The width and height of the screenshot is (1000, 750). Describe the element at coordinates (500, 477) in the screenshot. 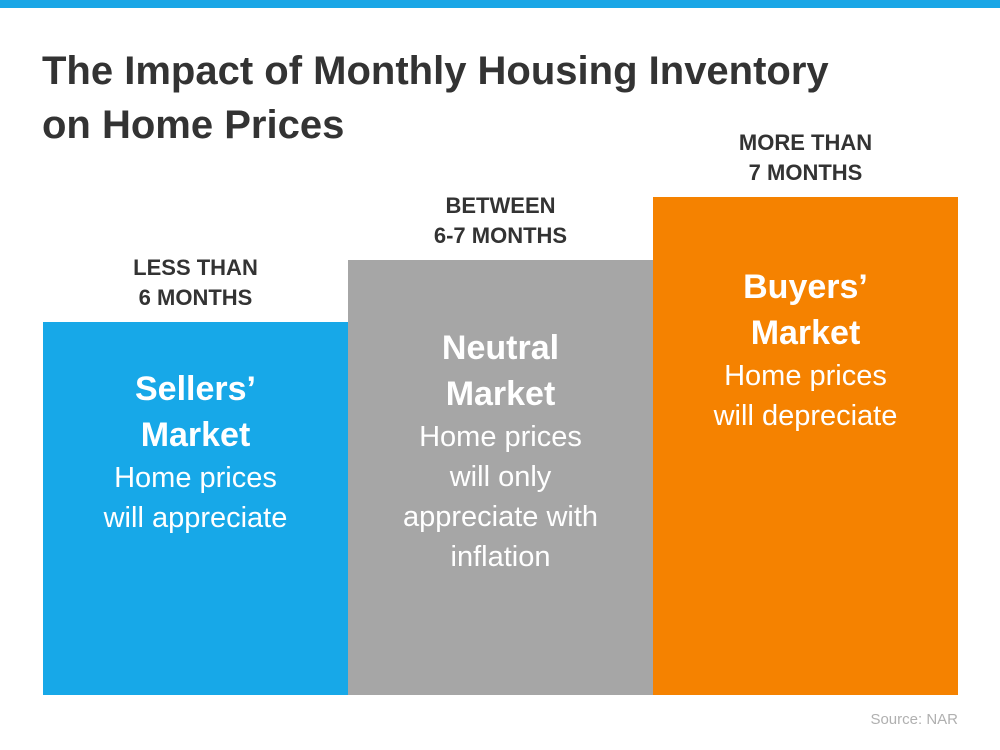

I see `market-text: will only` at that location.